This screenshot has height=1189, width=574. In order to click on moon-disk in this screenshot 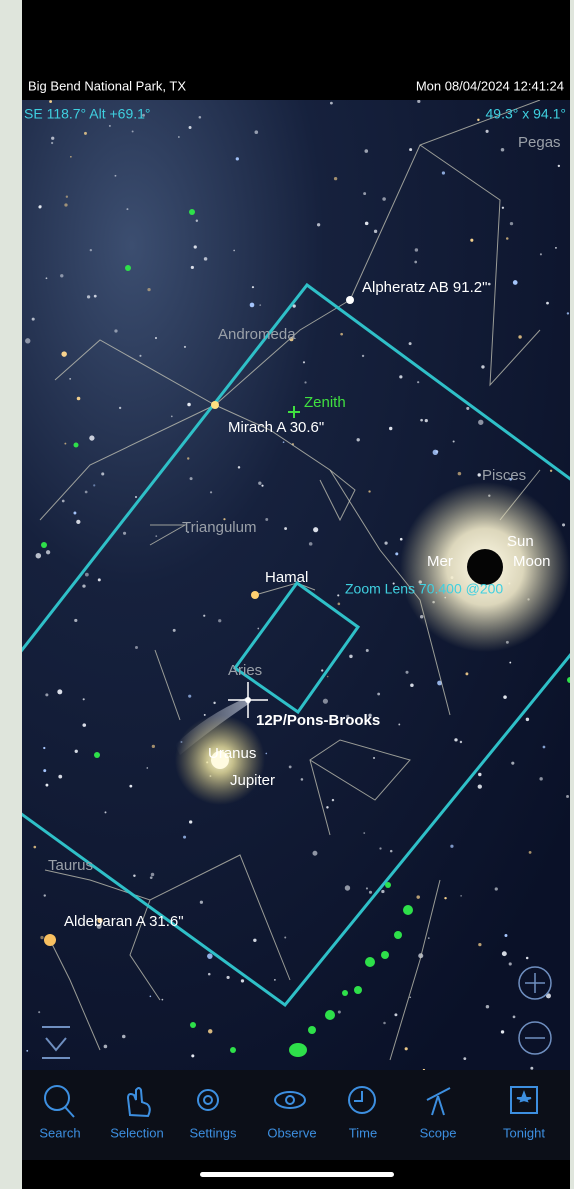, I will do `click(485, 567)`.